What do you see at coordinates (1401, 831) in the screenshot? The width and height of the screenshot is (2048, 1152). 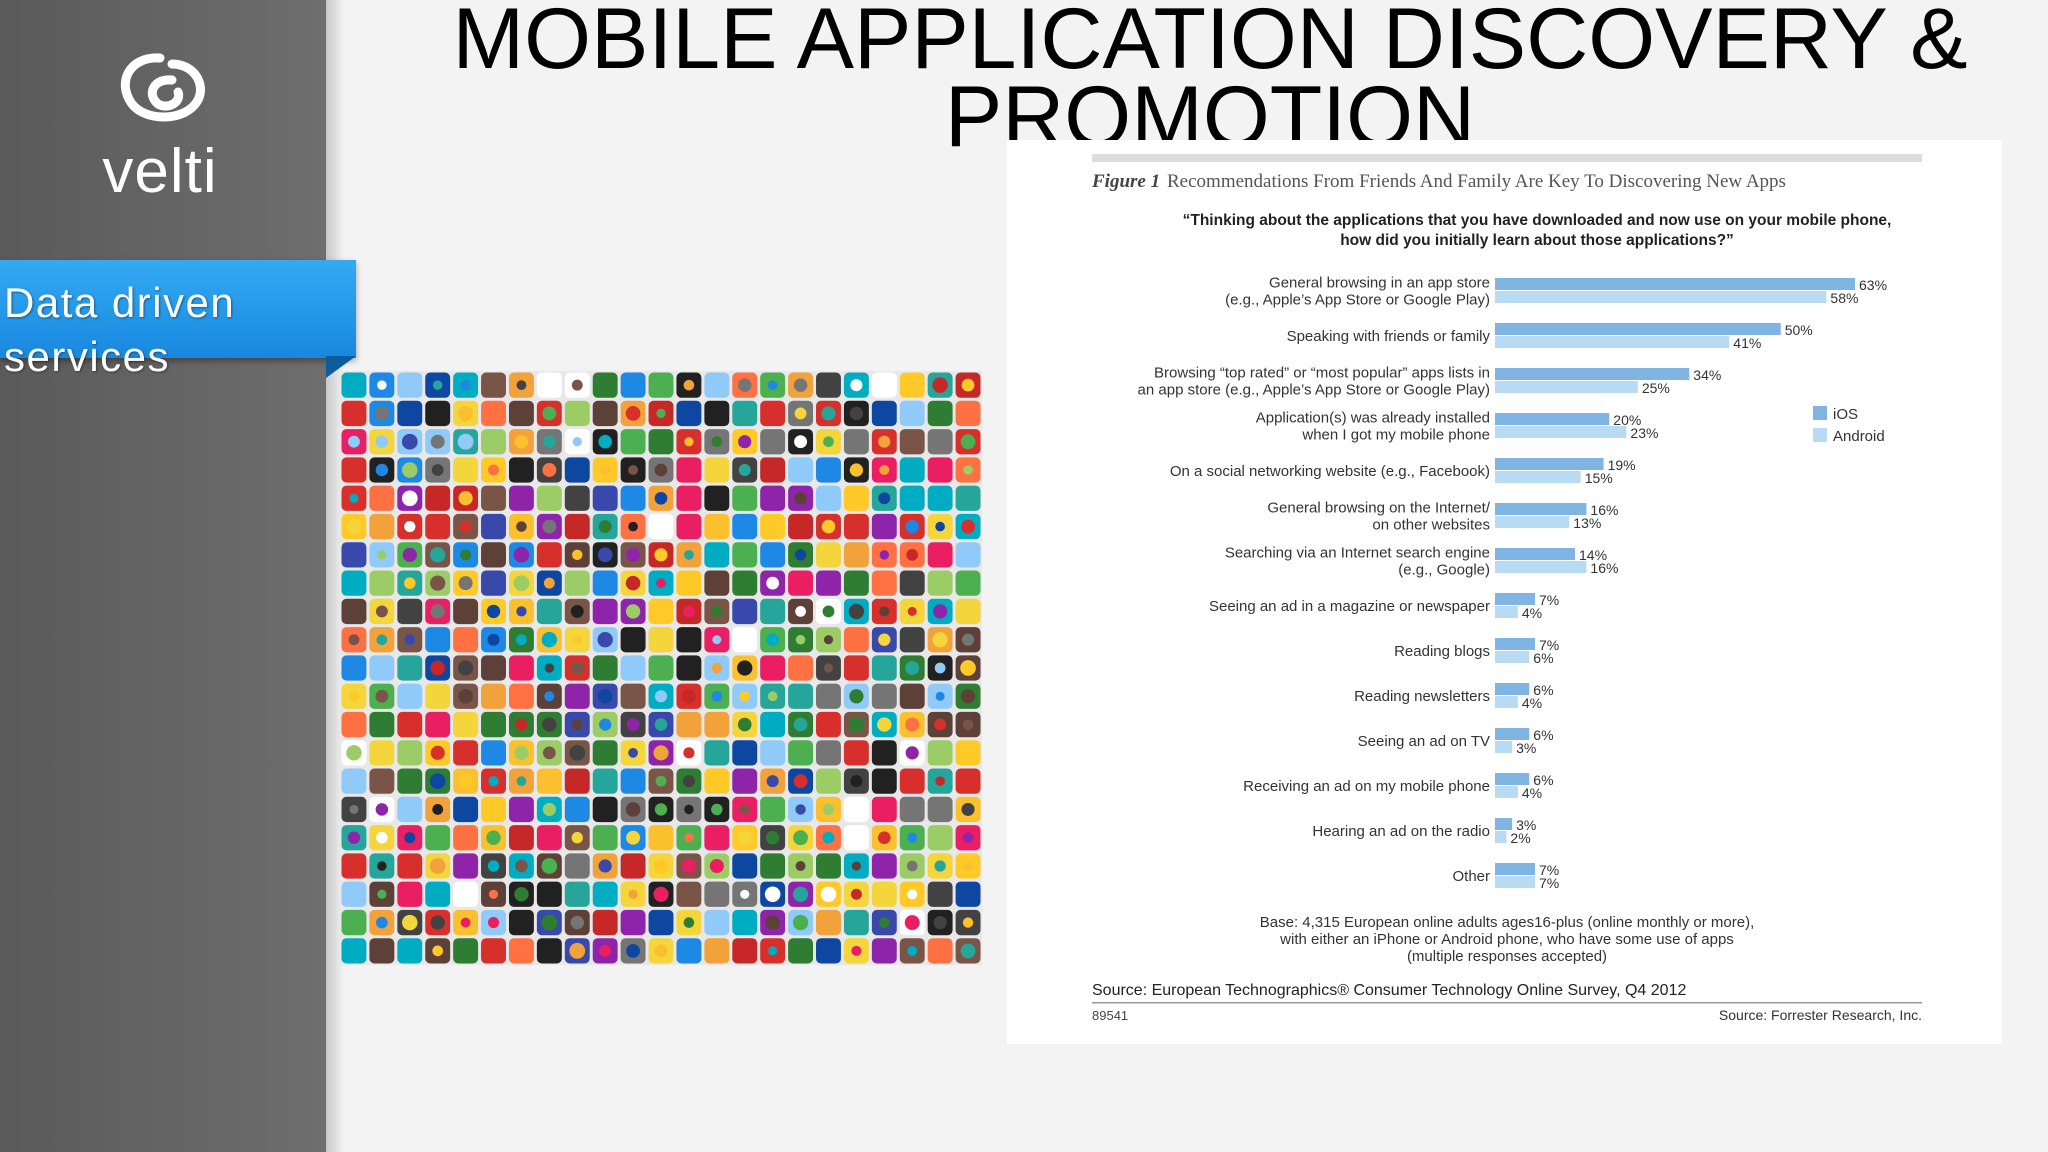 I see `category-label-line: Hearing an ad on the radio` at bounding box center [1401, 831].